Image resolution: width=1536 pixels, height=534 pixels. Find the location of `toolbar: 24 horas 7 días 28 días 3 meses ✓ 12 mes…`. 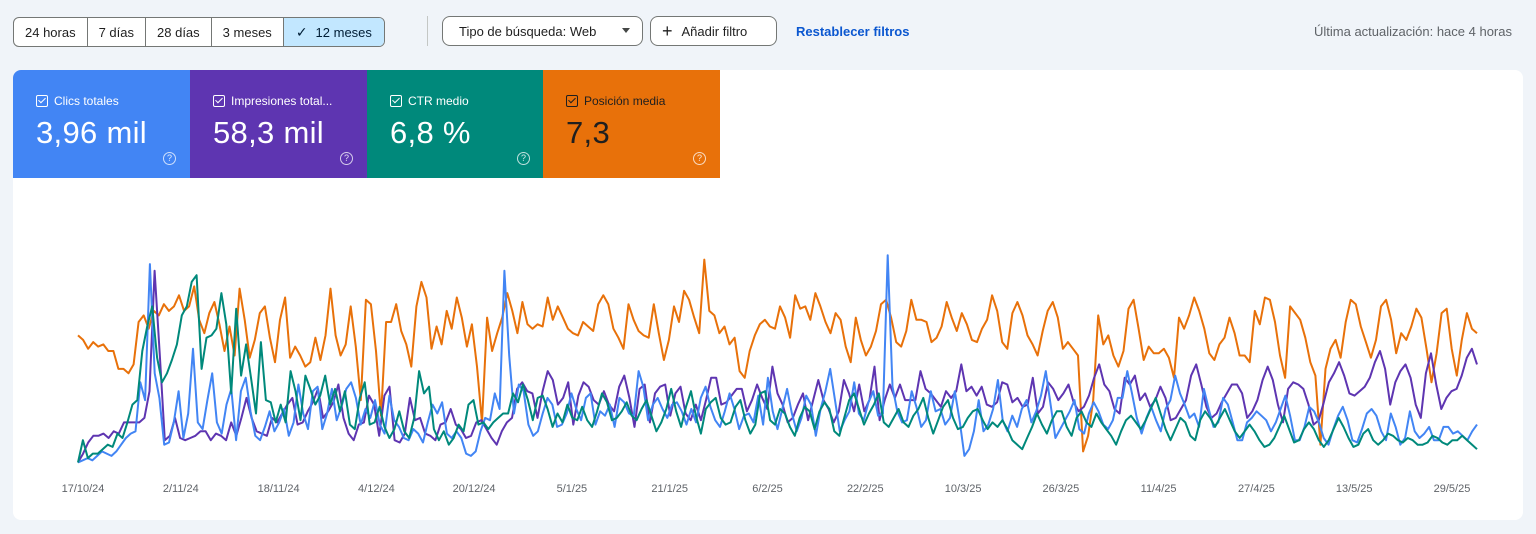

toolbar: 24 horas 7 días 28 días 3 meses ✓ 12 mes… is located at coordinates (768, 32).